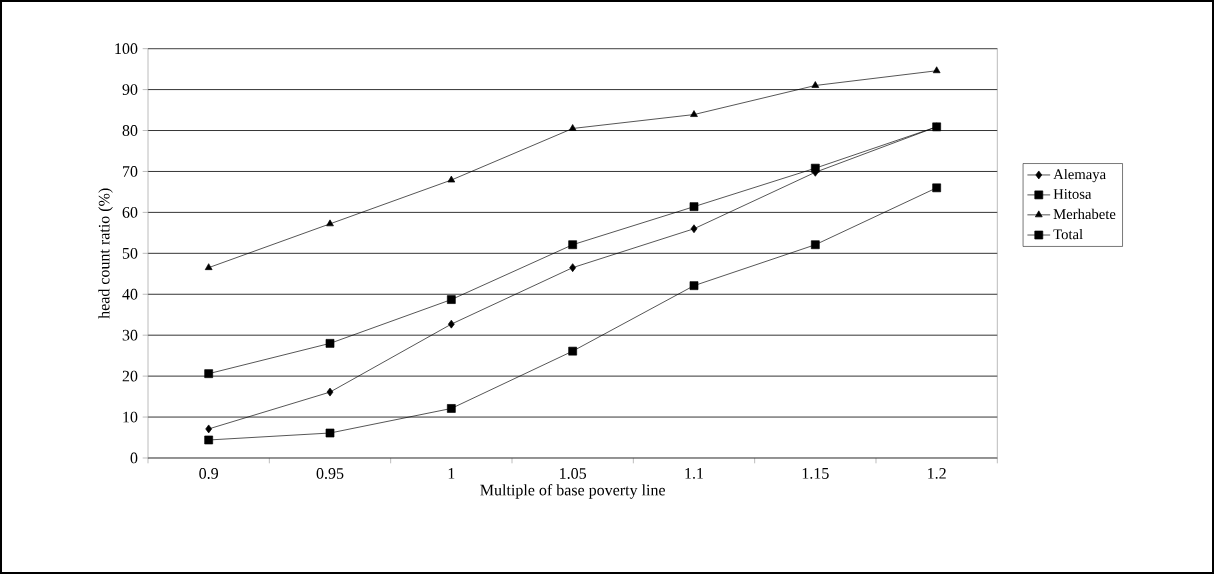 This screenshot has width=1214, height=574. Describe the element at coordinates (130, 130) in the screenshot. I see `y-tick-label: 80` at that location.